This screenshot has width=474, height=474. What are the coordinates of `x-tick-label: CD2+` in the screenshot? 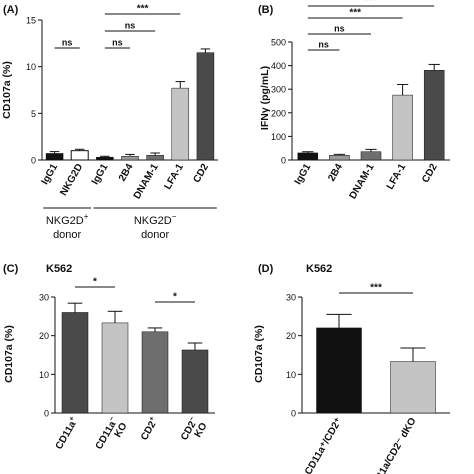 It's located at (149, 429).